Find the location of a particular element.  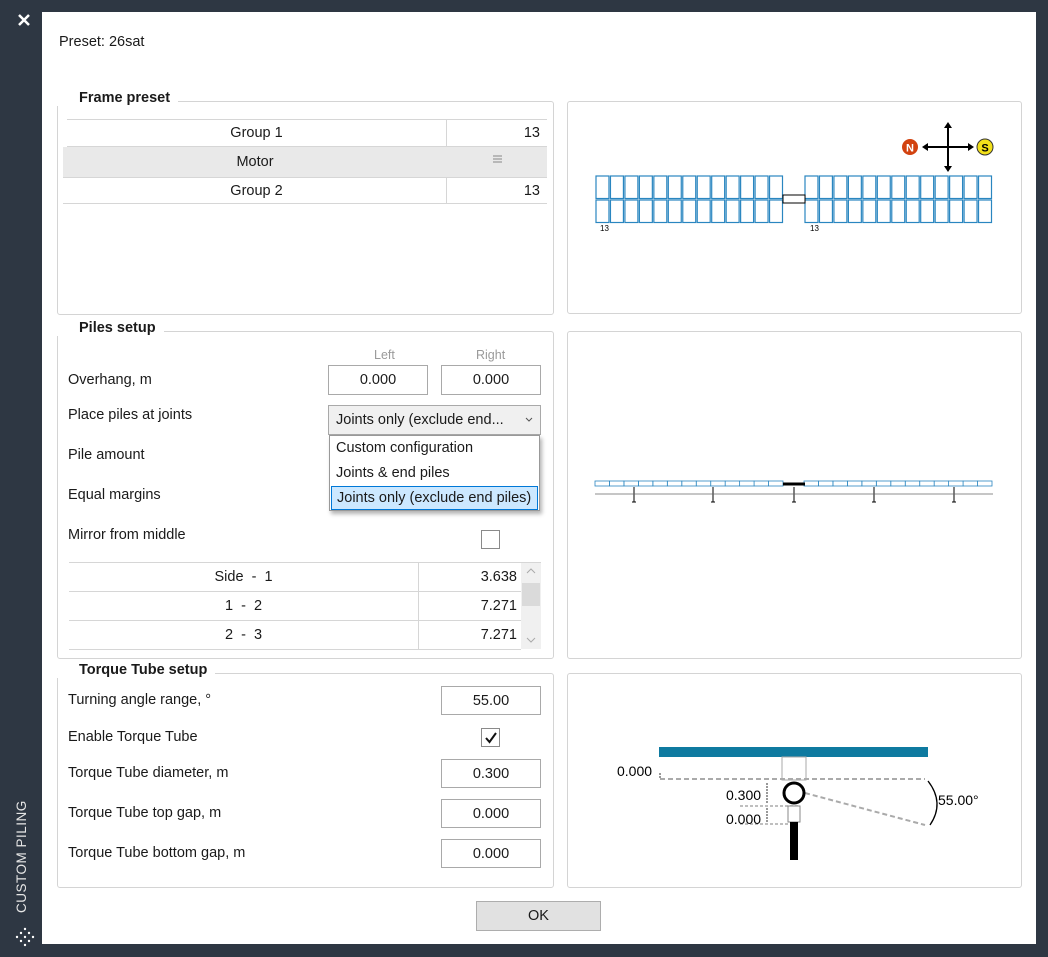

mirror-checkbox is located at coordinates (490, 539).